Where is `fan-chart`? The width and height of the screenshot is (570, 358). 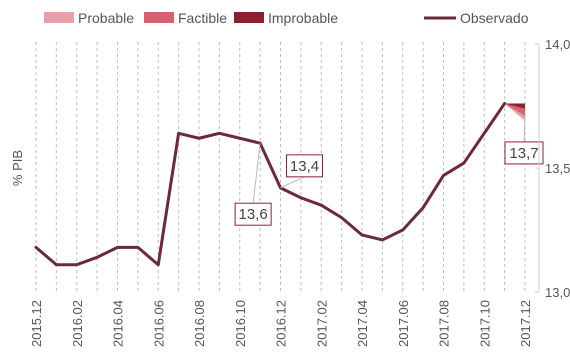 fan-chart is located at coordinates (514, 112).